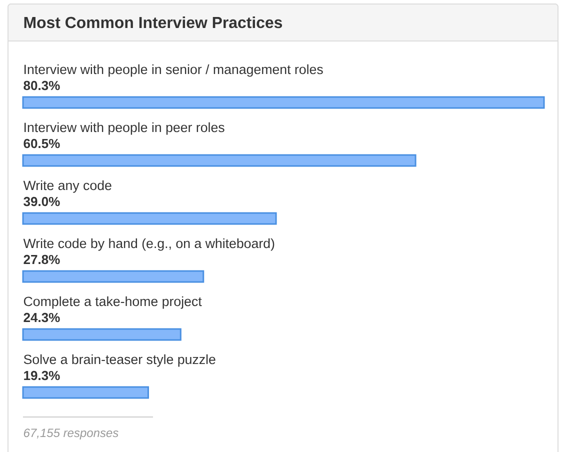 The width and height of the screenshot is (566, 452). I want to click on data-label: 19.3%, so click(42, 375).